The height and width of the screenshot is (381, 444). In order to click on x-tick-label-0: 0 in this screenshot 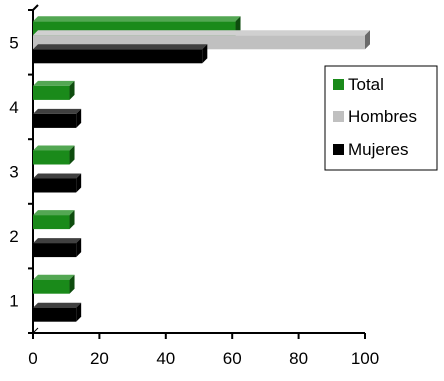, I will do `click(32, 358)`.